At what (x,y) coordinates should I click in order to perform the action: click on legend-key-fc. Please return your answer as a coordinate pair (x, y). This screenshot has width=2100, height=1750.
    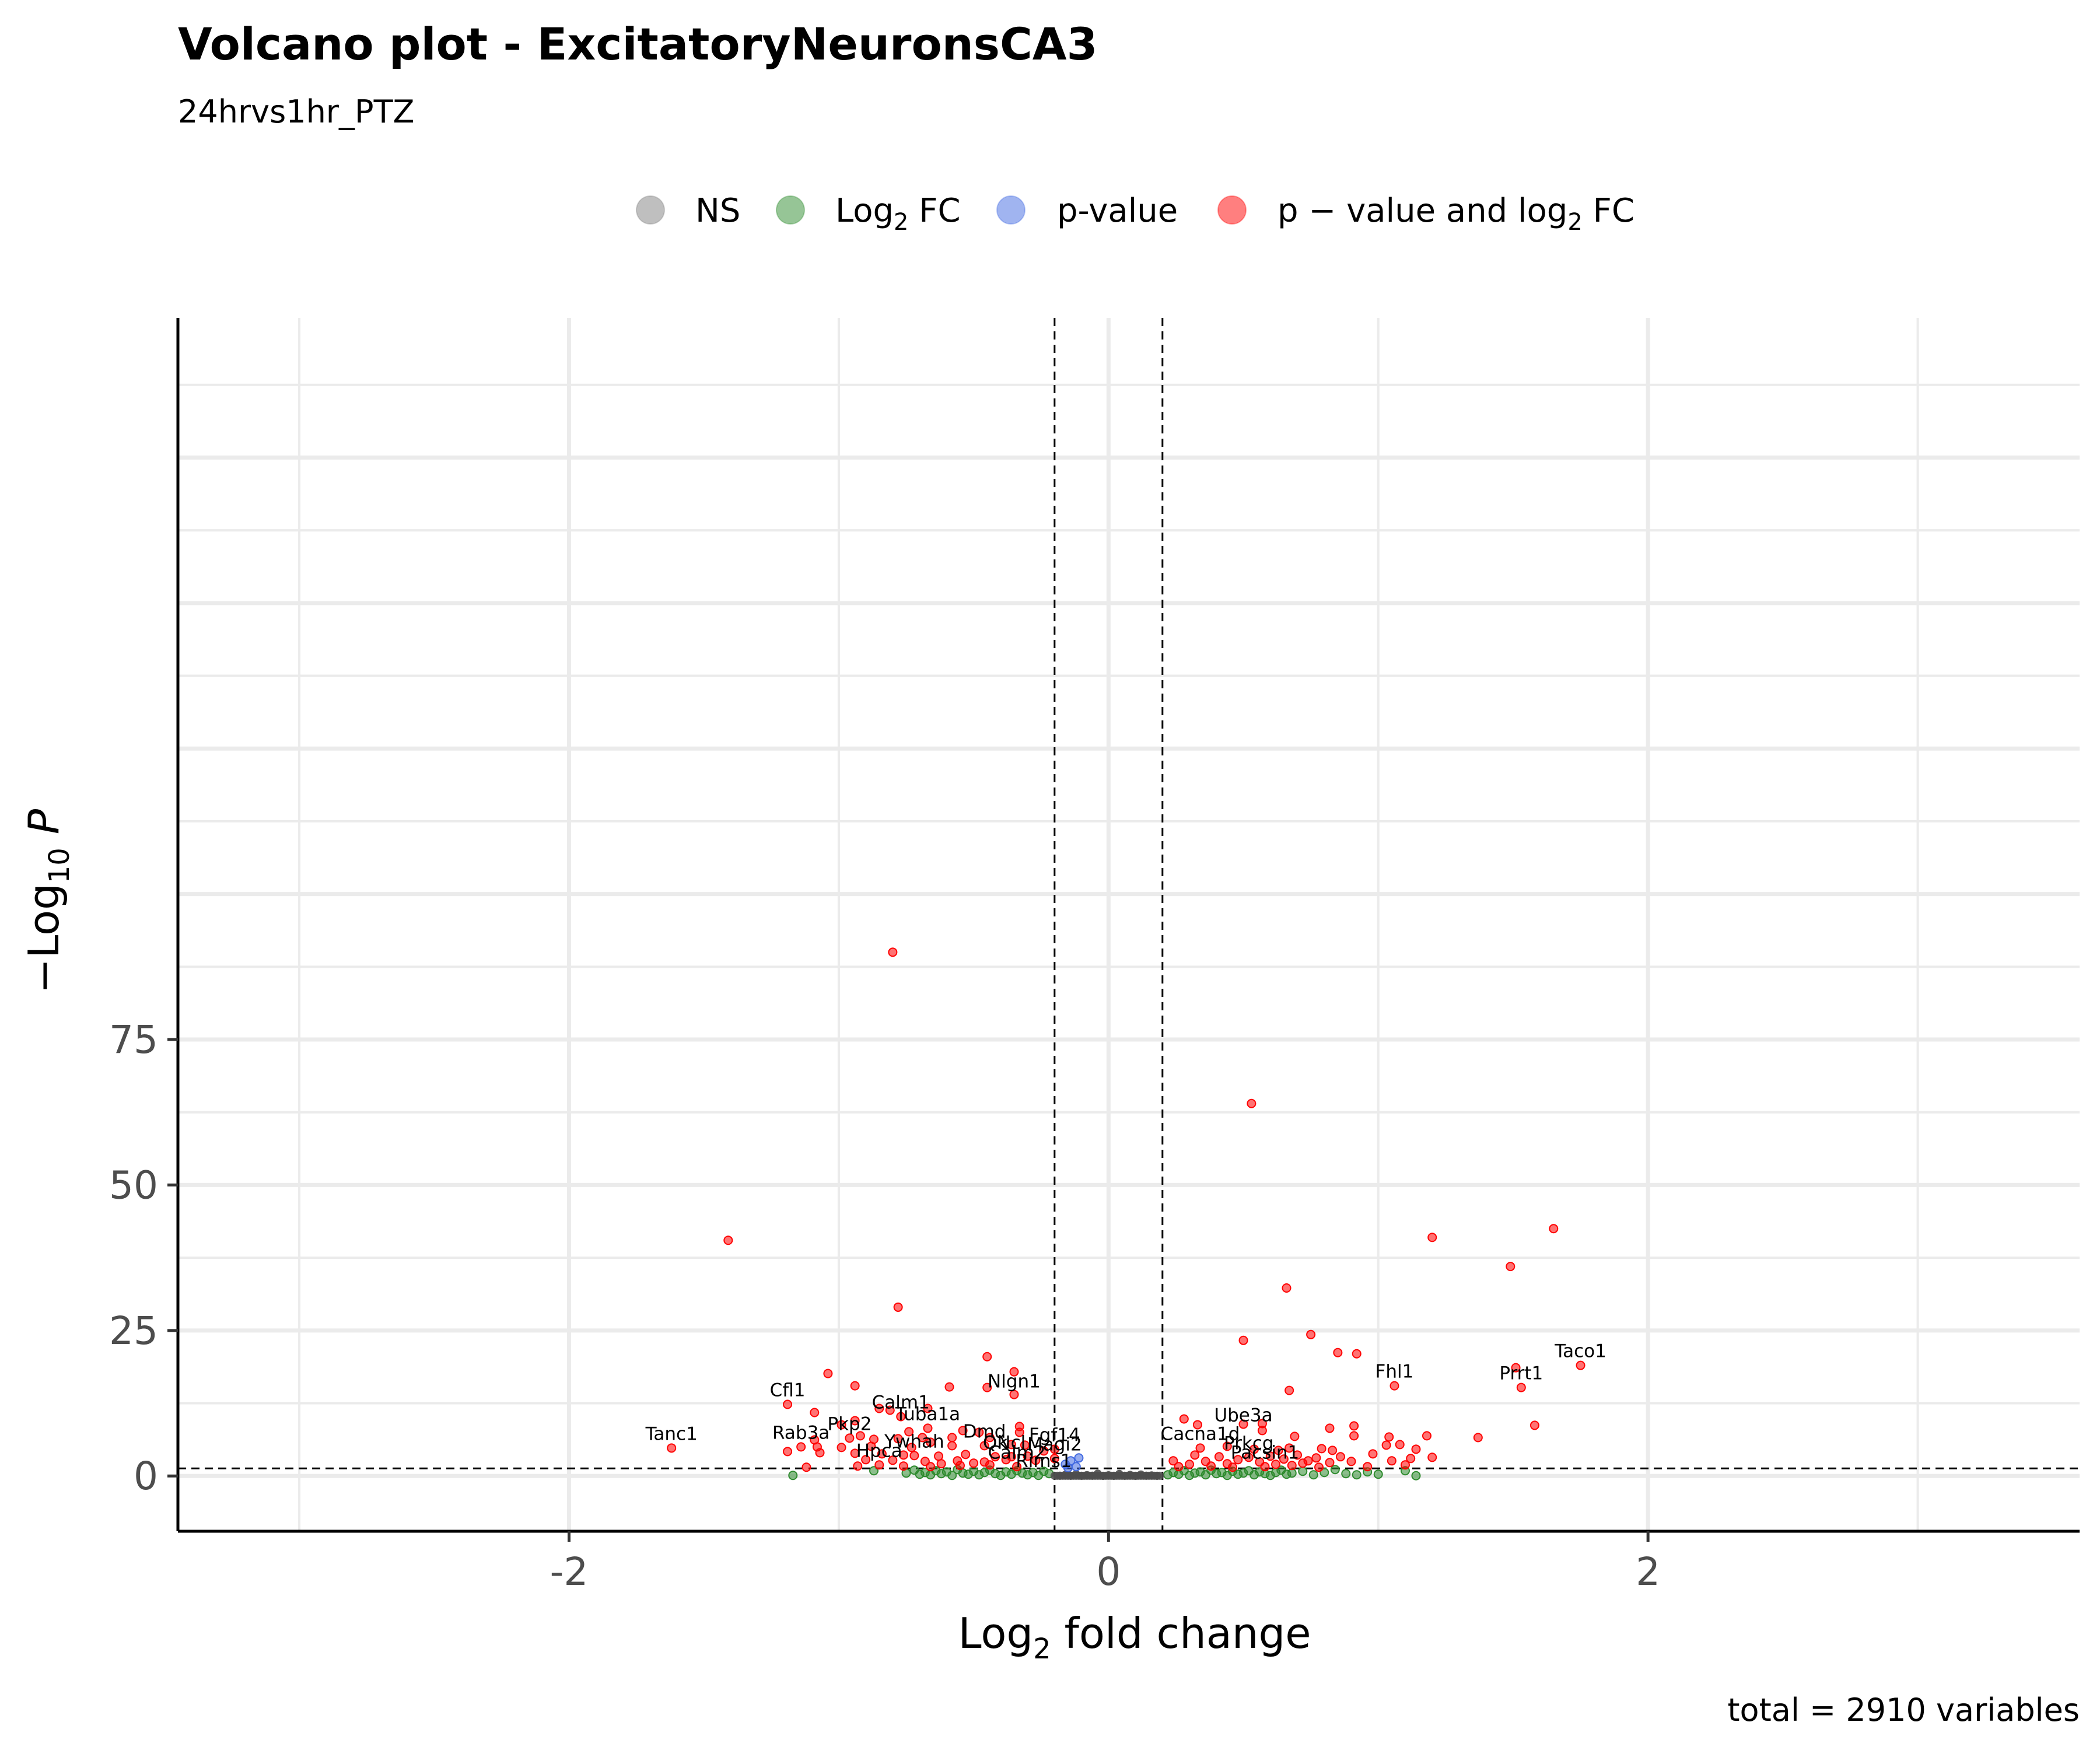
    Looking at the image, I should click on (790, 210).